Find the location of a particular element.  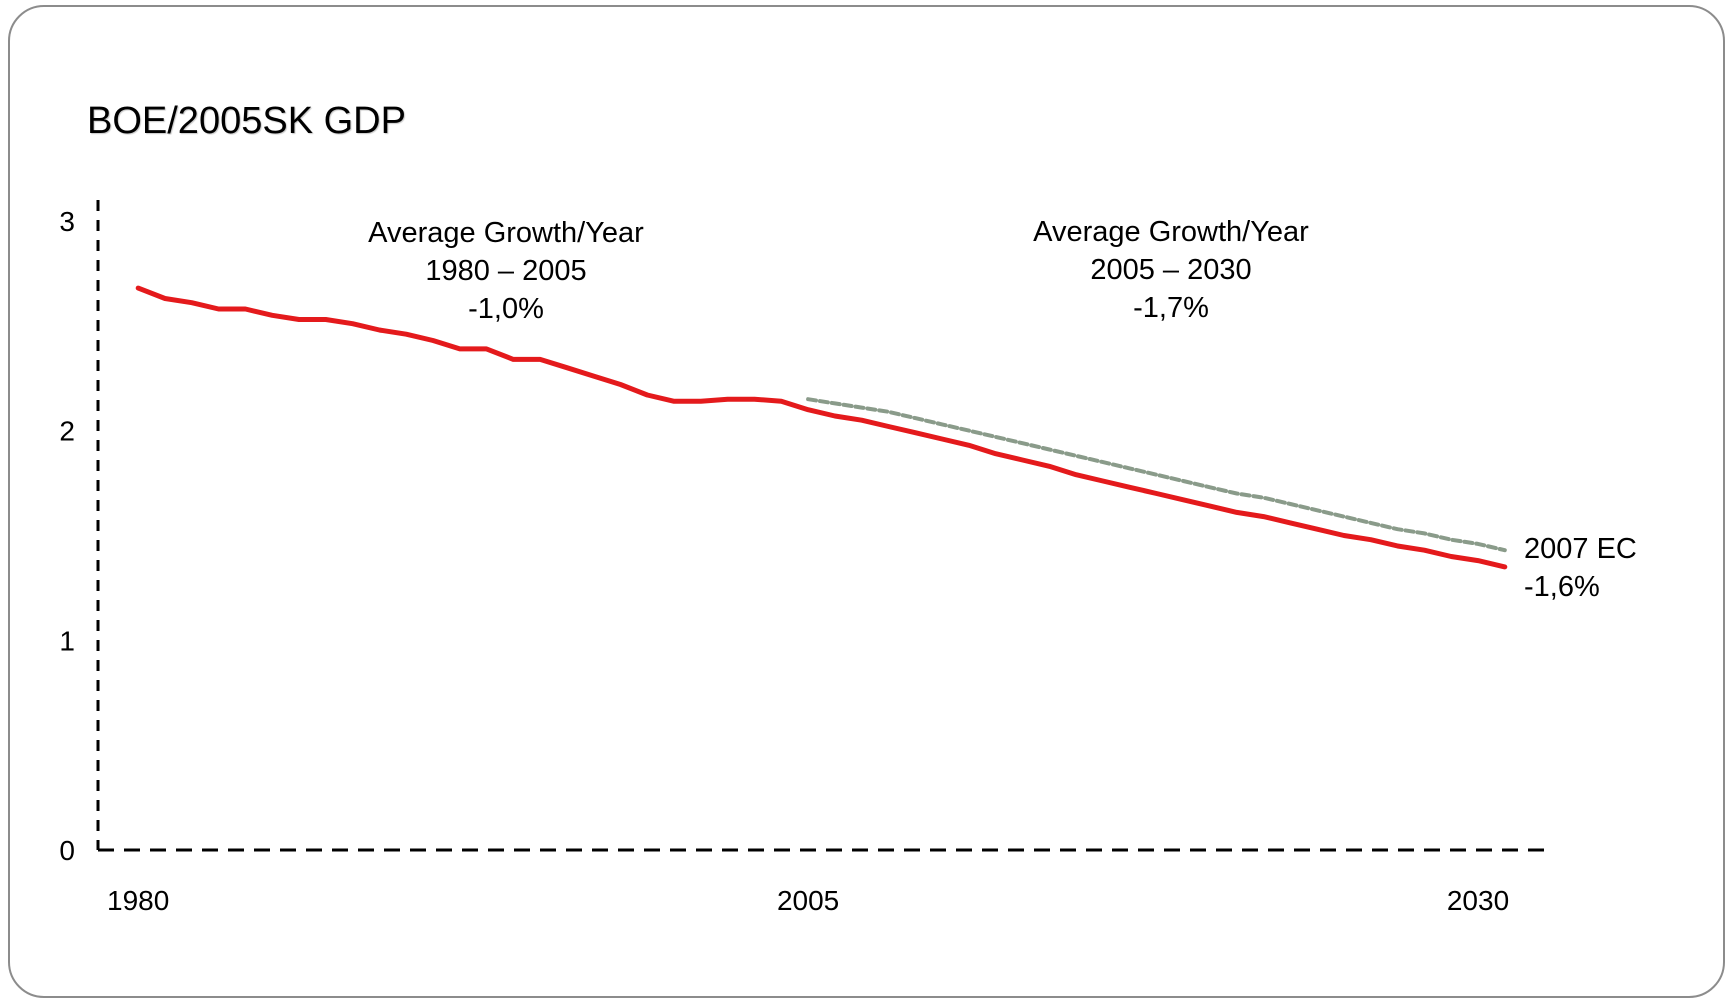

annotation-2-line-0: 2007 EC is located at coordinates (1580, 549).